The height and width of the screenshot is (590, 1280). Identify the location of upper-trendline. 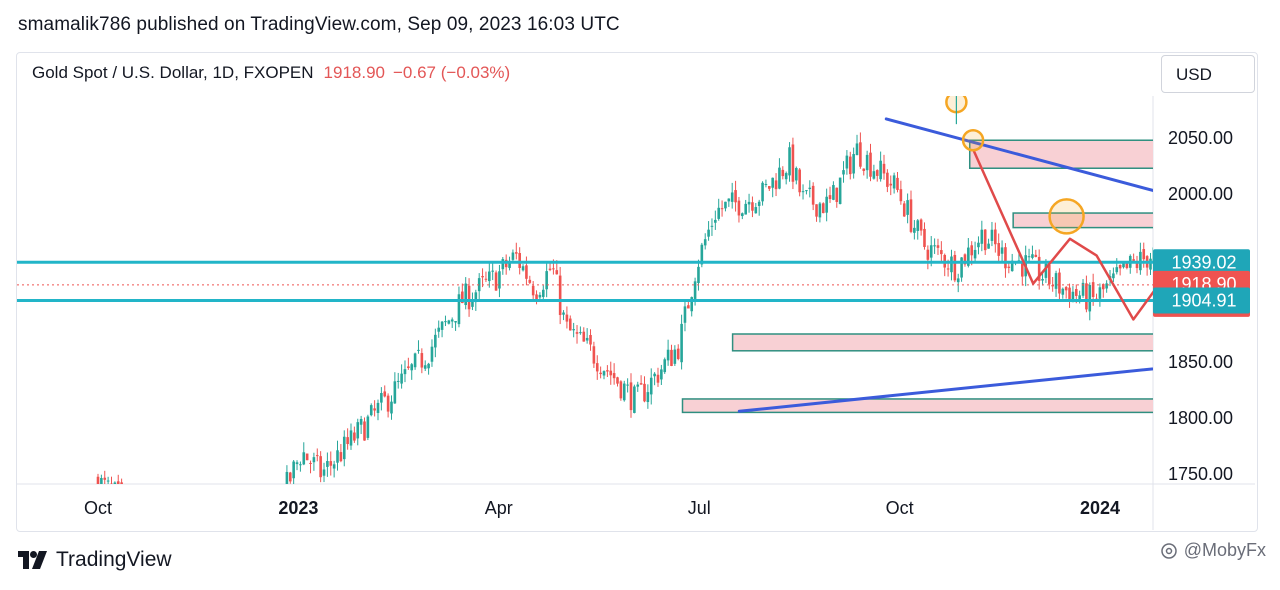
(1082, 218).